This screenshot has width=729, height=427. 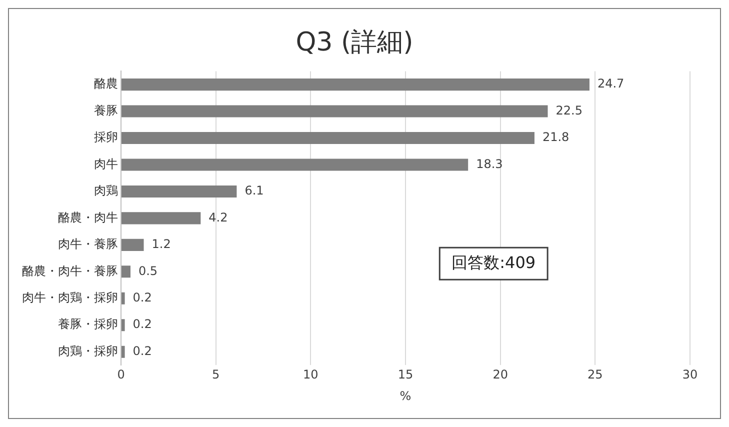 I want to click on data-label: 22.5, so click(x=569, y=110).